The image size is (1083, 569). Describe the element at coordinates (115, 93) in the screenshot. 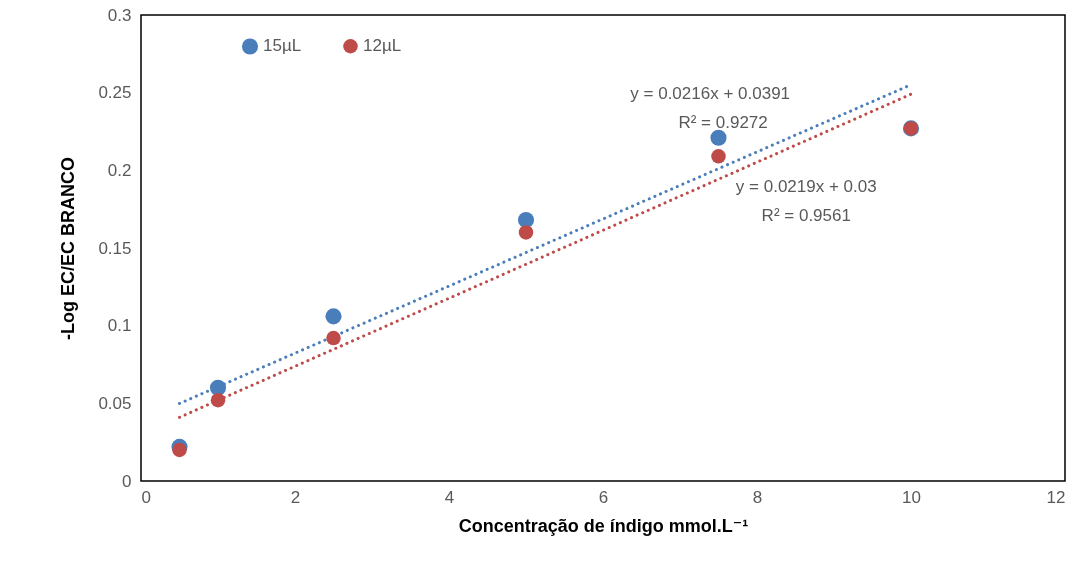

I see `y-tick-label: 0.25` at that location.